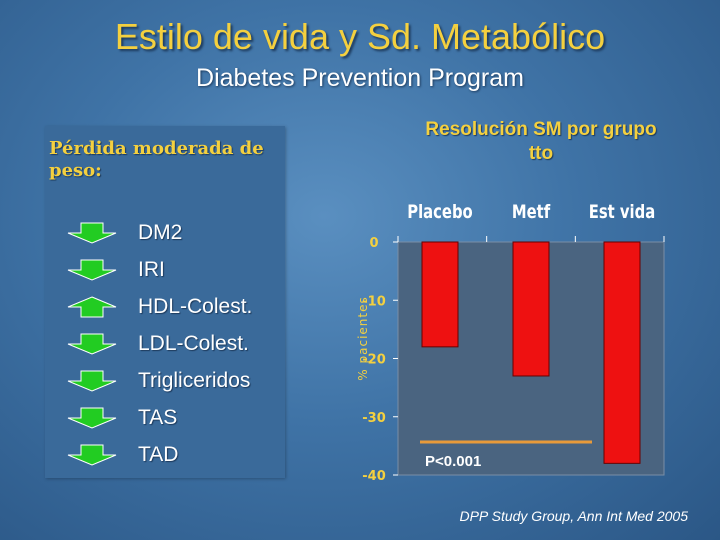 The image size is (720, 540). I want to click on category-label: Placebo, so click(439, 212).